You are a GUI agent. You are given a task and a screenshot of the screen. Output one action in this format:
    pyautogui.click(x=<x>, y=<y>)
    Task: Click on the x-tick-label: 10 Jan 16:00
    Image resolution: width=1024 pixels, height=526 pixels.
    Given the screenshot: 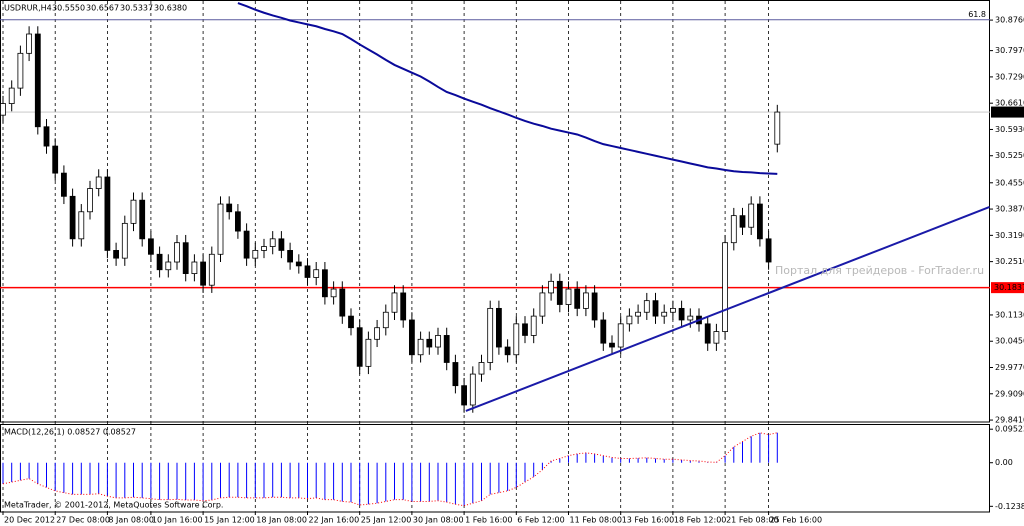 What is the action you would take?
    pyautogui.click(x=177, y=520)
    